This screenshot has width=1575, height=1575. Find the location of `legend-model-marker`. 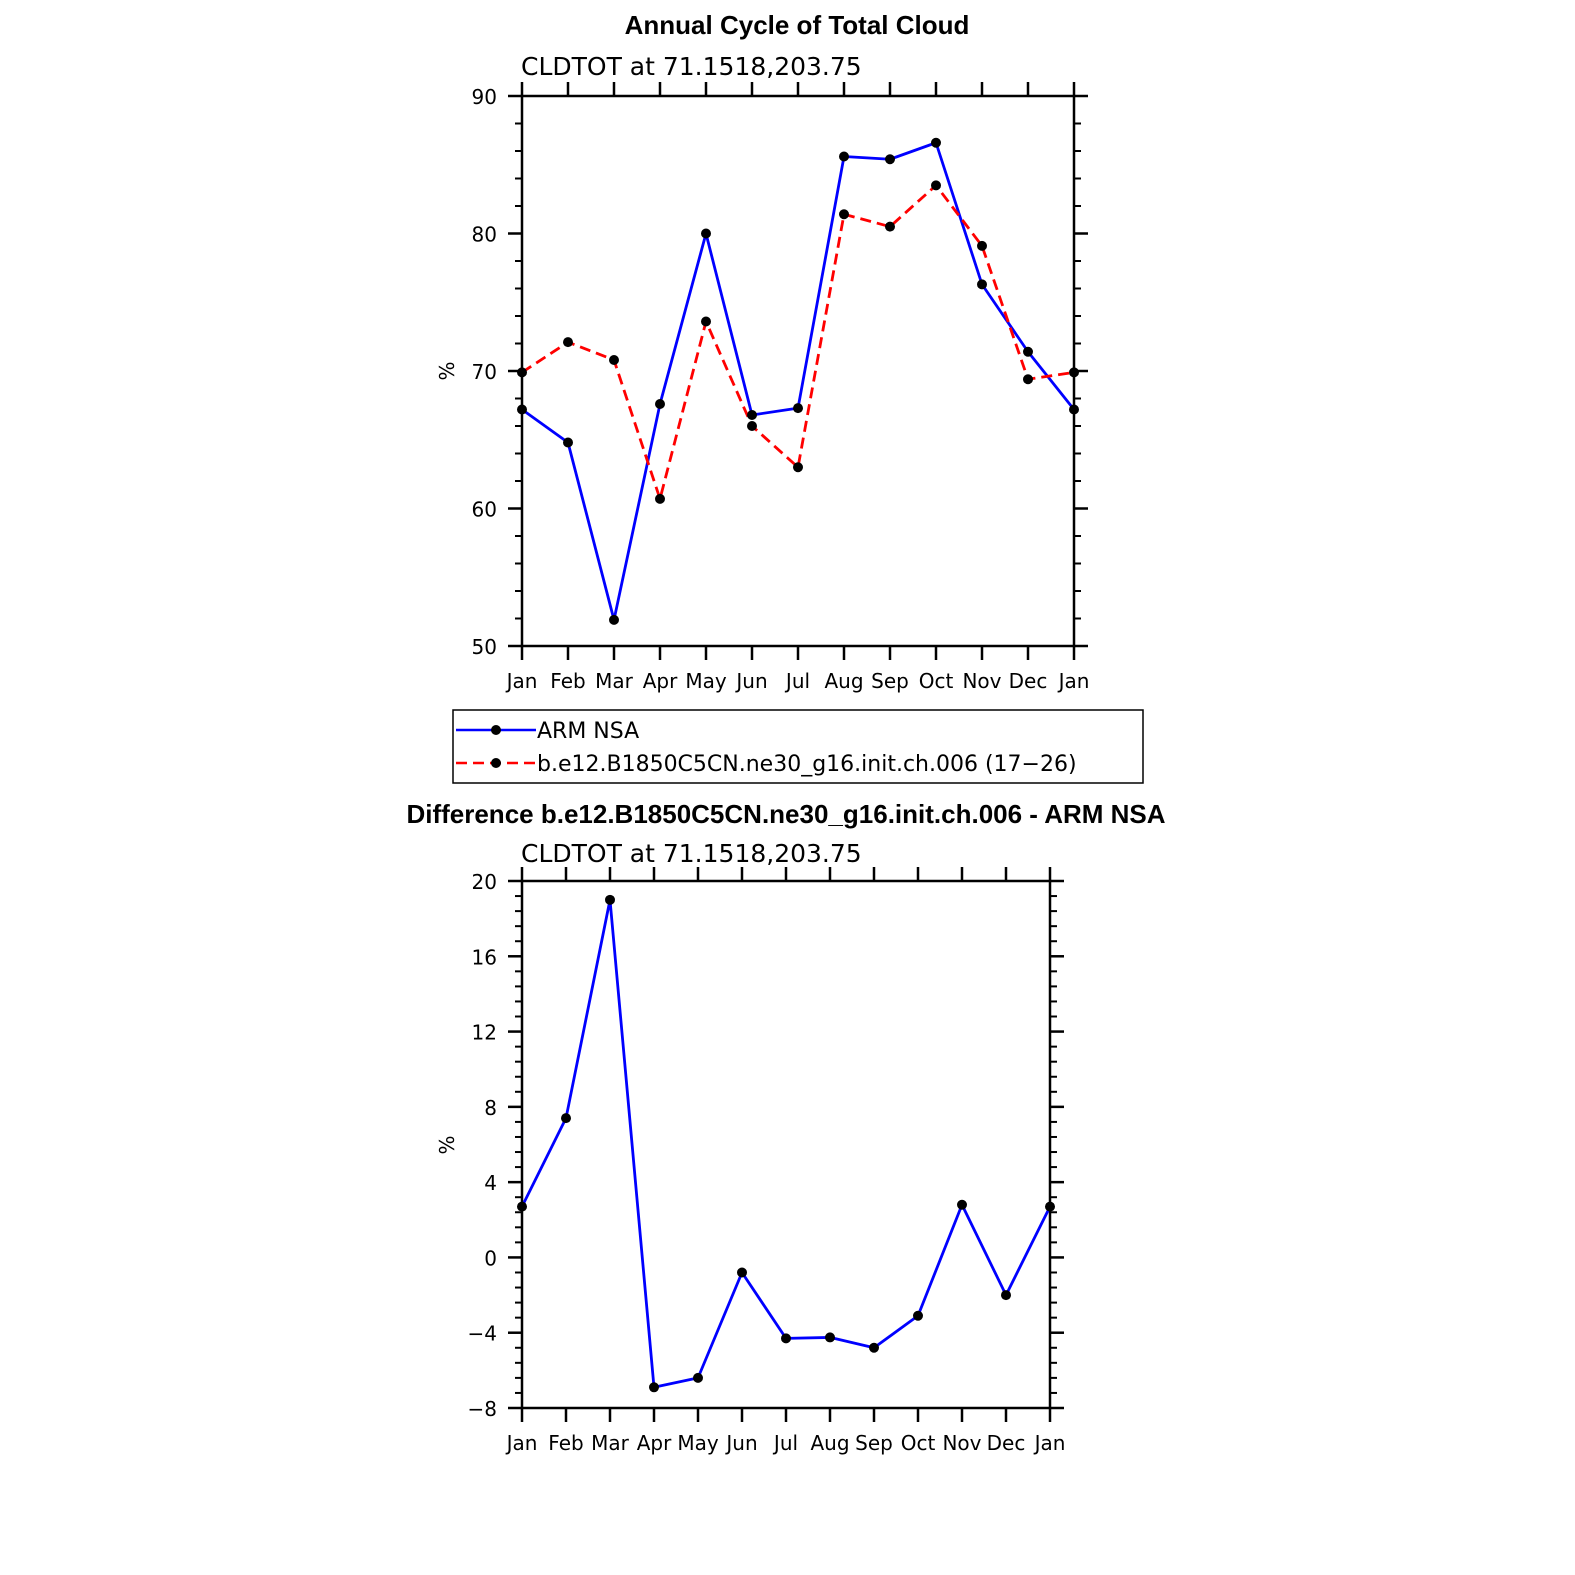

legend-model-marker is located at coordinates (496, 763).